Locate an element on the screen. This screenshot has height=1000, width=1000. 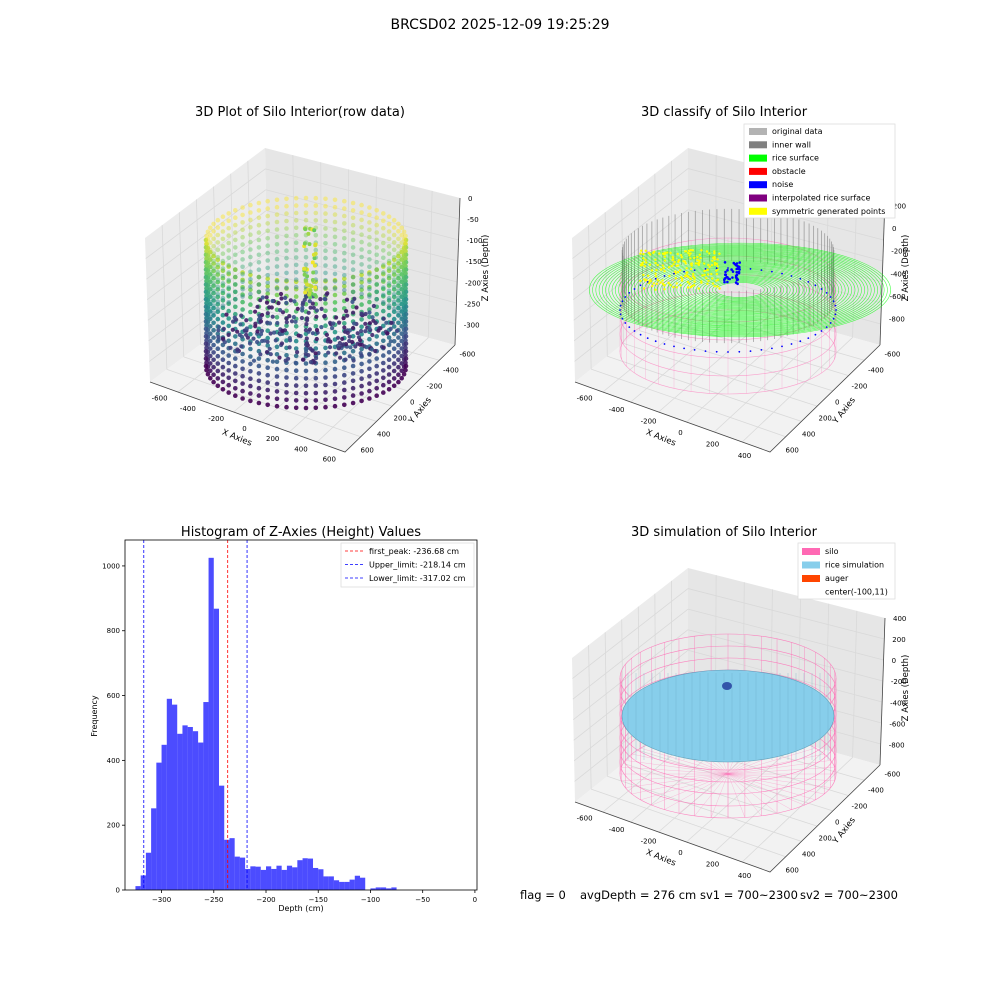
legend-label: interpolated rice surface is located at coordinates (821, 198).